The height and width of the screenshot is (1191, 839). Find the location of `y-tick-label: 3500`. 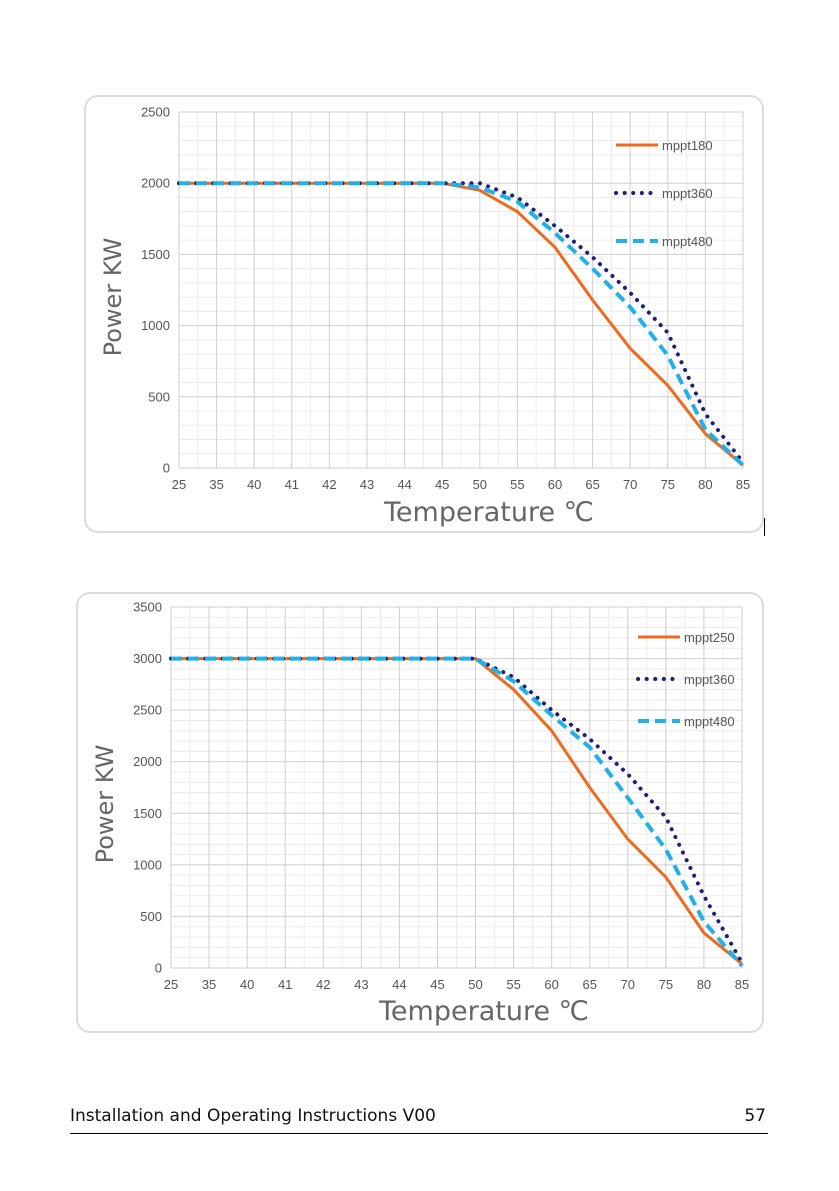

y-tick-label: 3500 is located at coordinates (147, 607).